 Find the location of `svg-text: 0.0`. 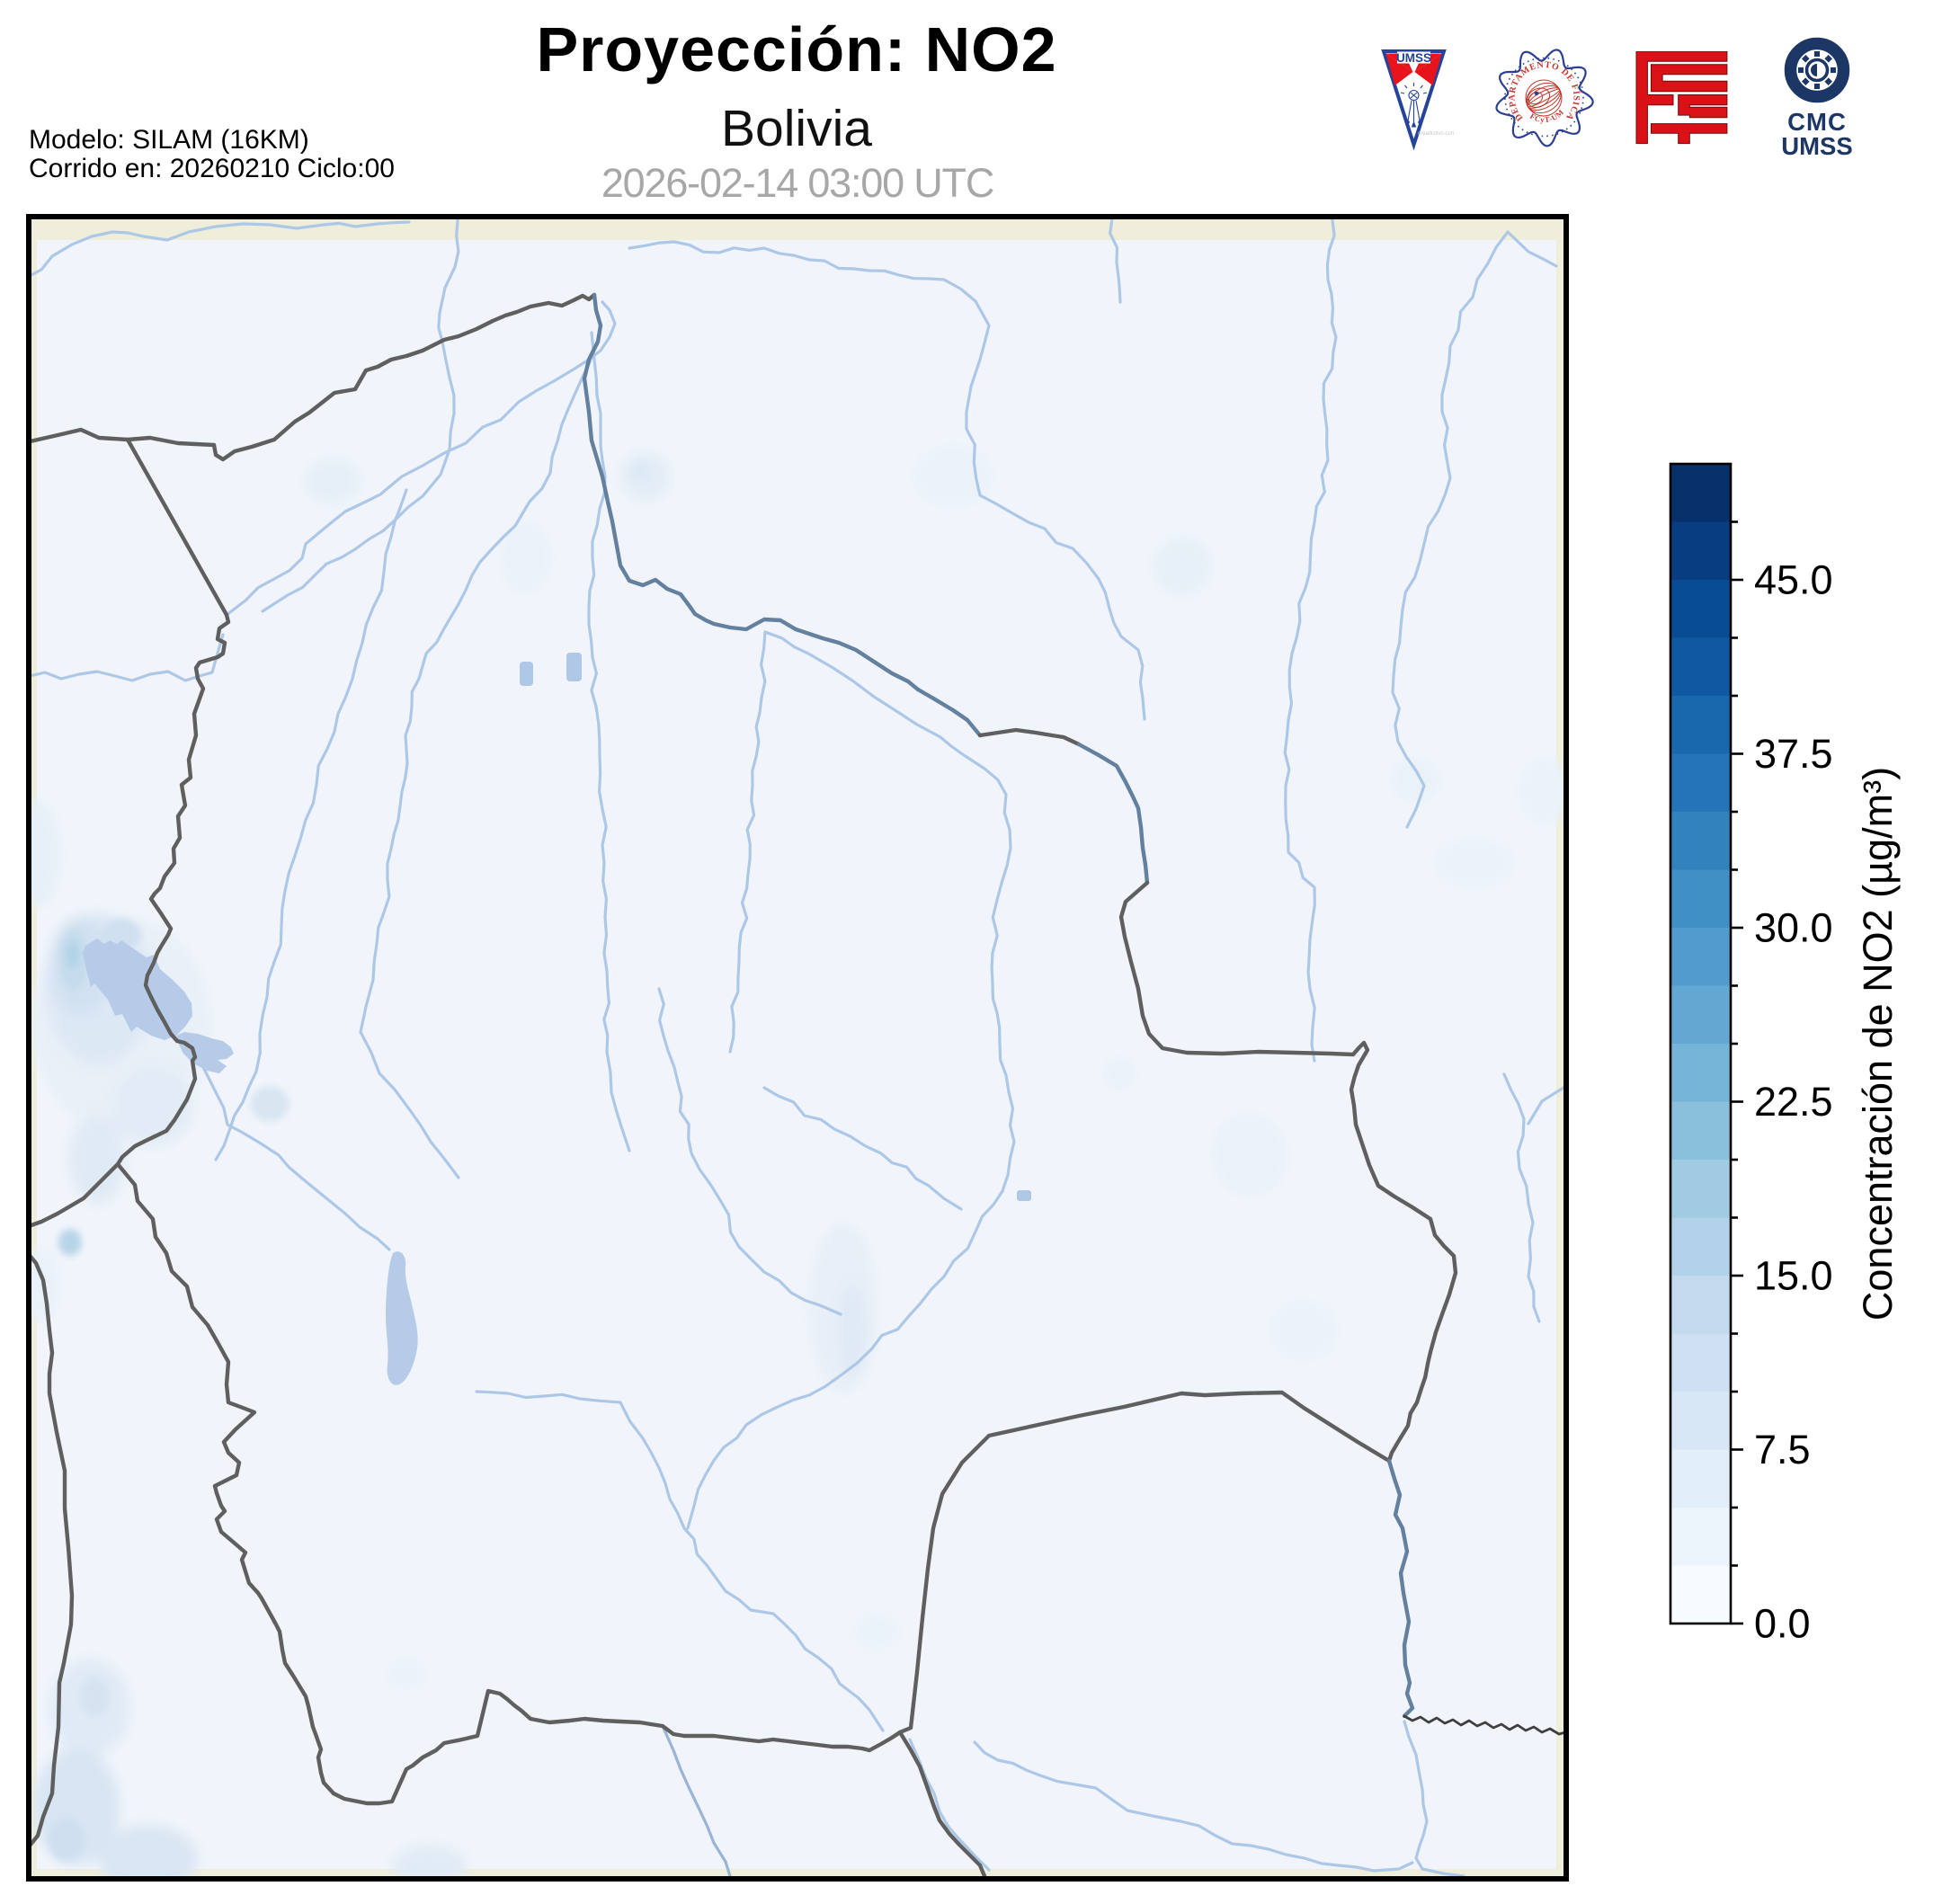

svg-text: 0.0 is located at coordinates (1782, 1624).